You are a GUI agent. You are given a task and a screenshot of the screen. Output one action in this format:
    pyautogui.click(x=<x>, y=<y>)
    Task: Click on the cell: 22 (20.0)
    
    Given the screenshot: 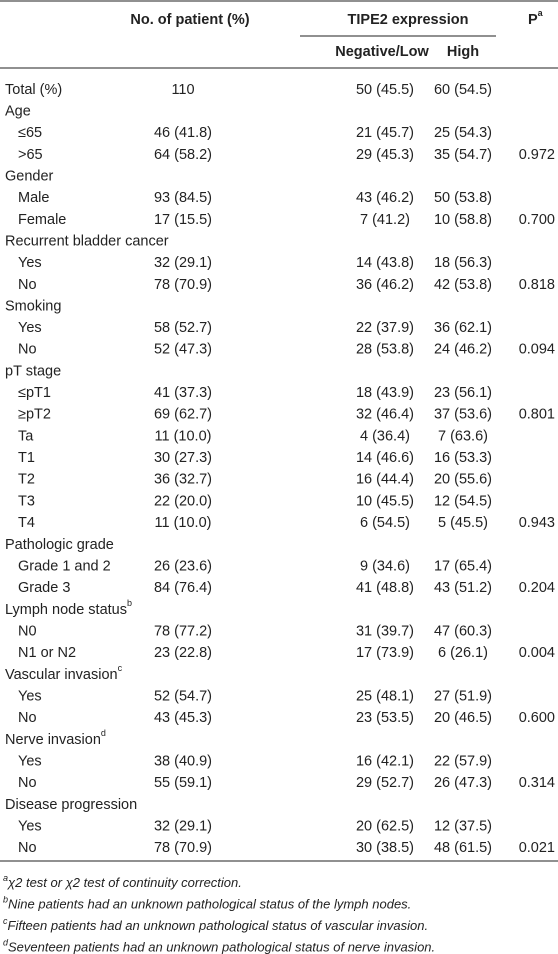 What is the action you would take?
    pyautogui.click(x=183, y=501)
    